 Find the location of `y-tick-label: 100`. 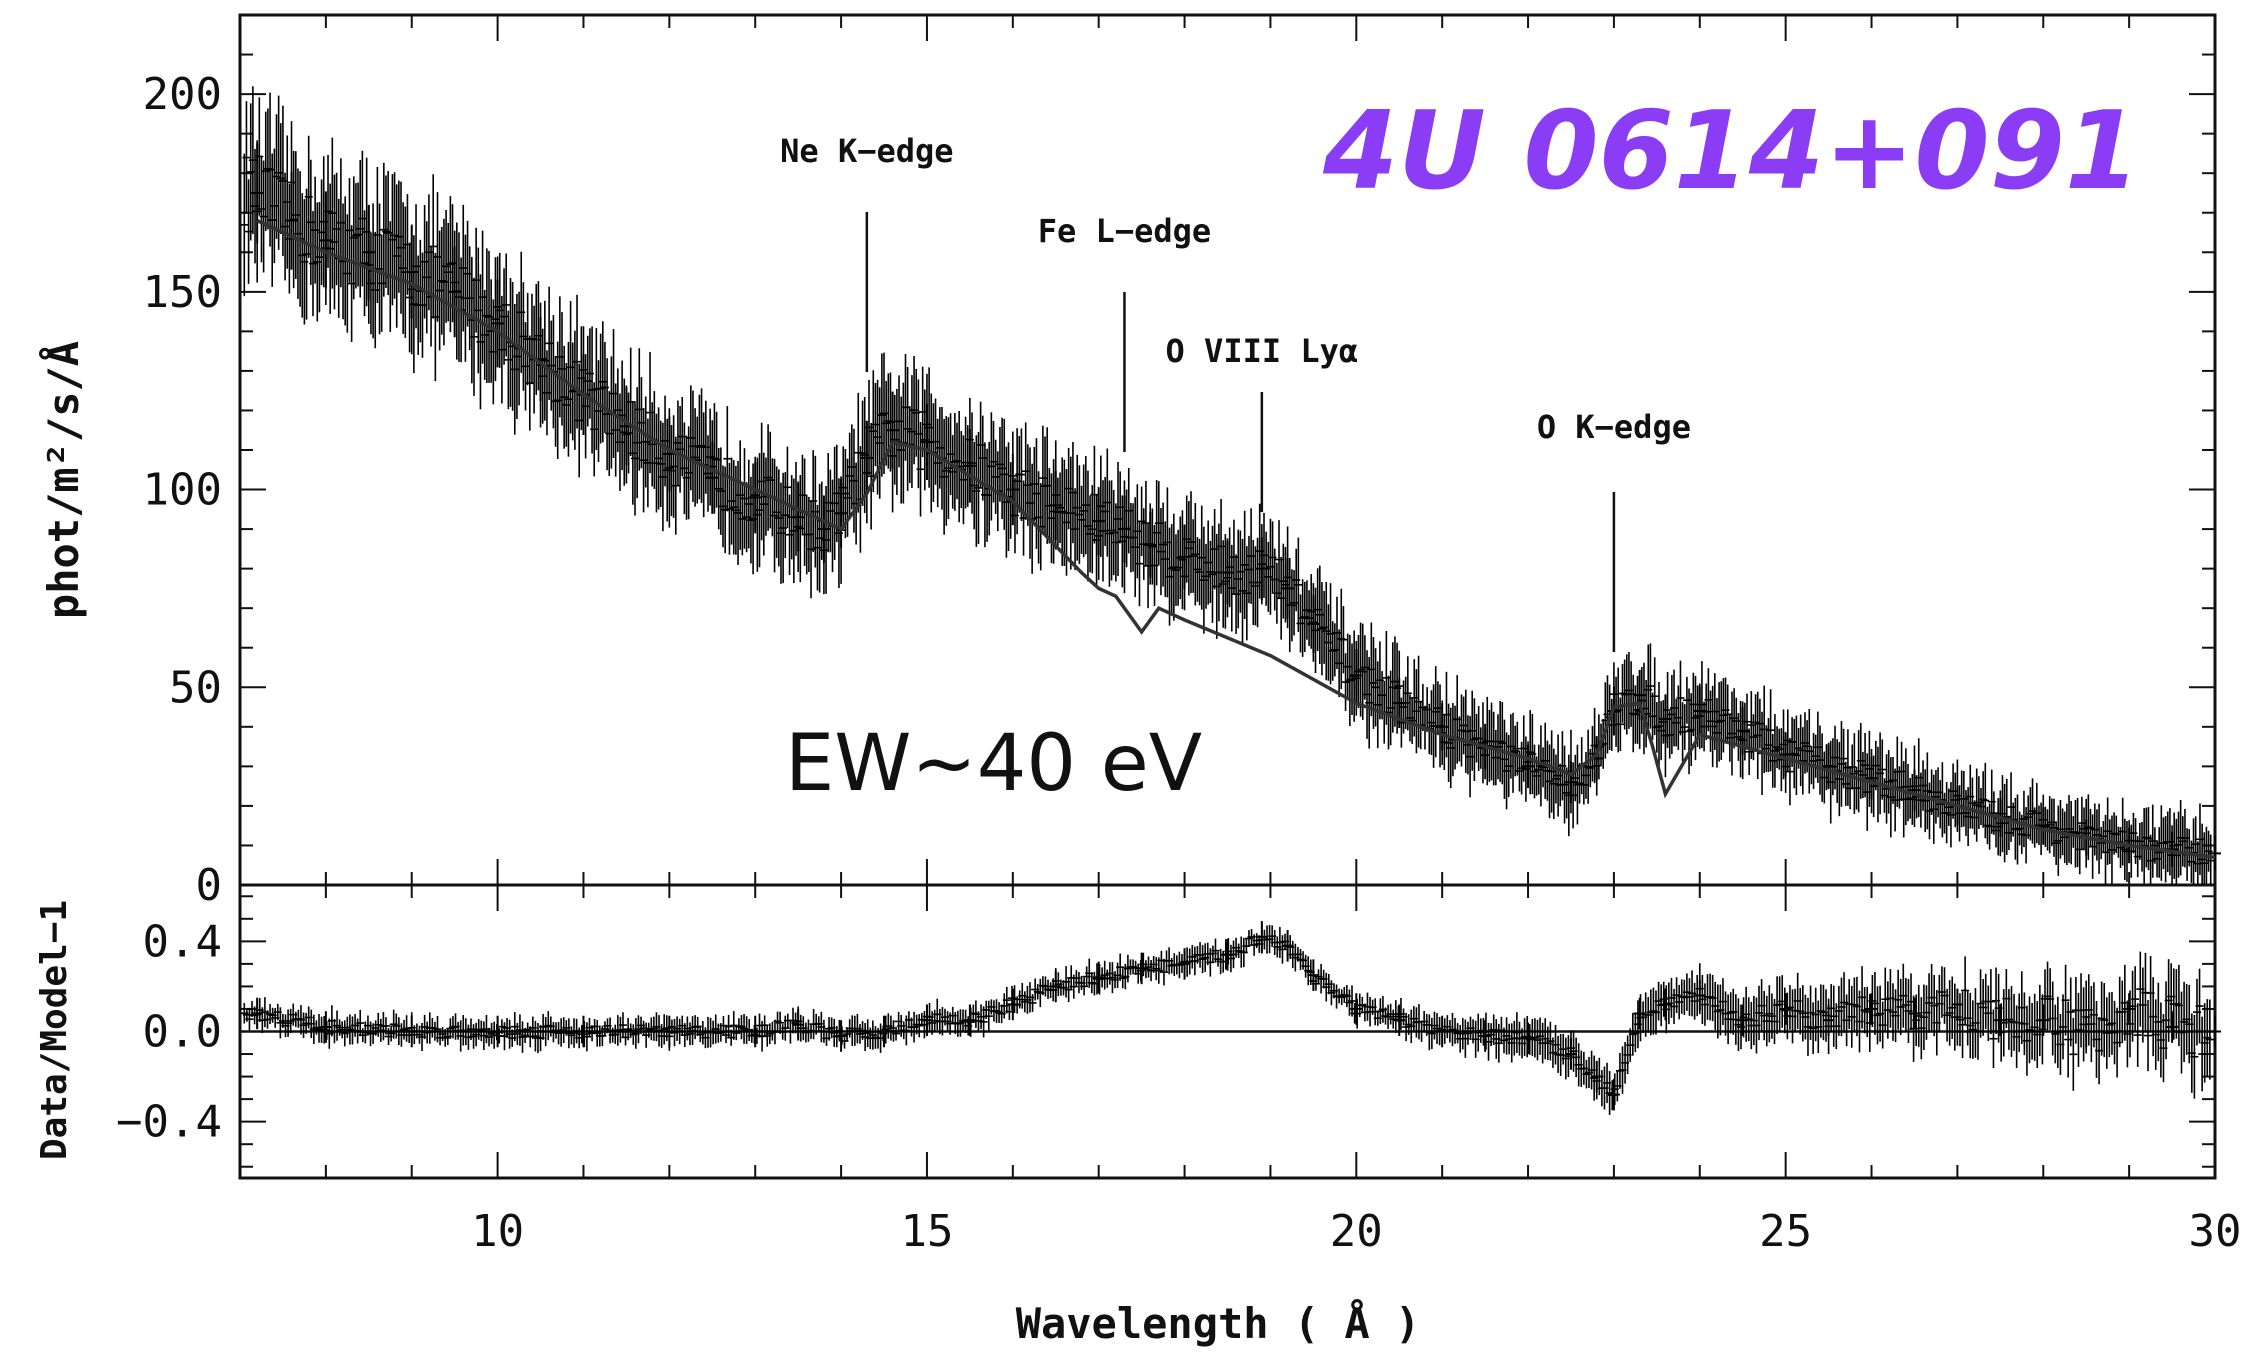

y-tick-label: 100 is located at coordinates (182, 490).